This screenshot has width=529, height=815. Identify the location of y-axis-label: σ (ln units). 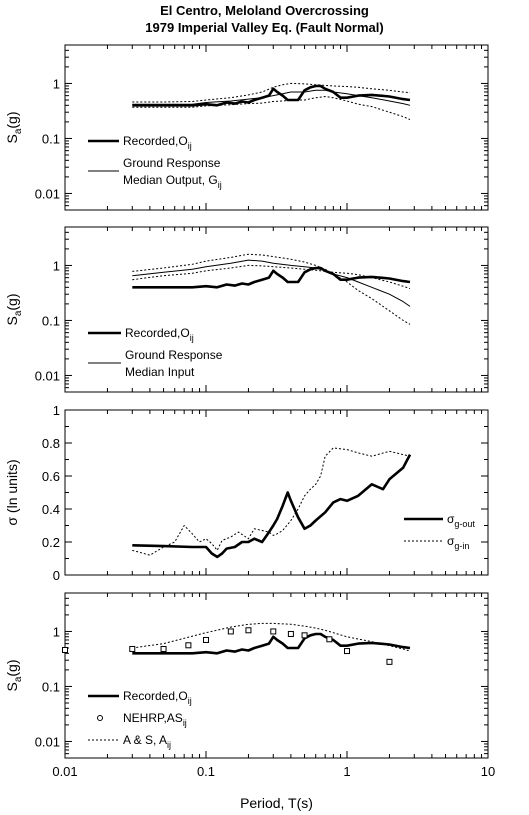
(12, 492).